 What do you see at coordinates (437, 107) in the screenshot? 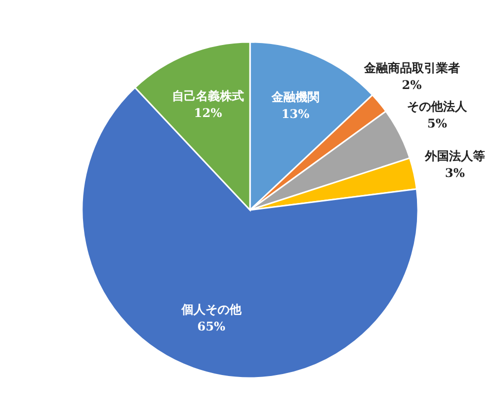
I see `slice-label: その他法人` at bounding box center [437, 107].